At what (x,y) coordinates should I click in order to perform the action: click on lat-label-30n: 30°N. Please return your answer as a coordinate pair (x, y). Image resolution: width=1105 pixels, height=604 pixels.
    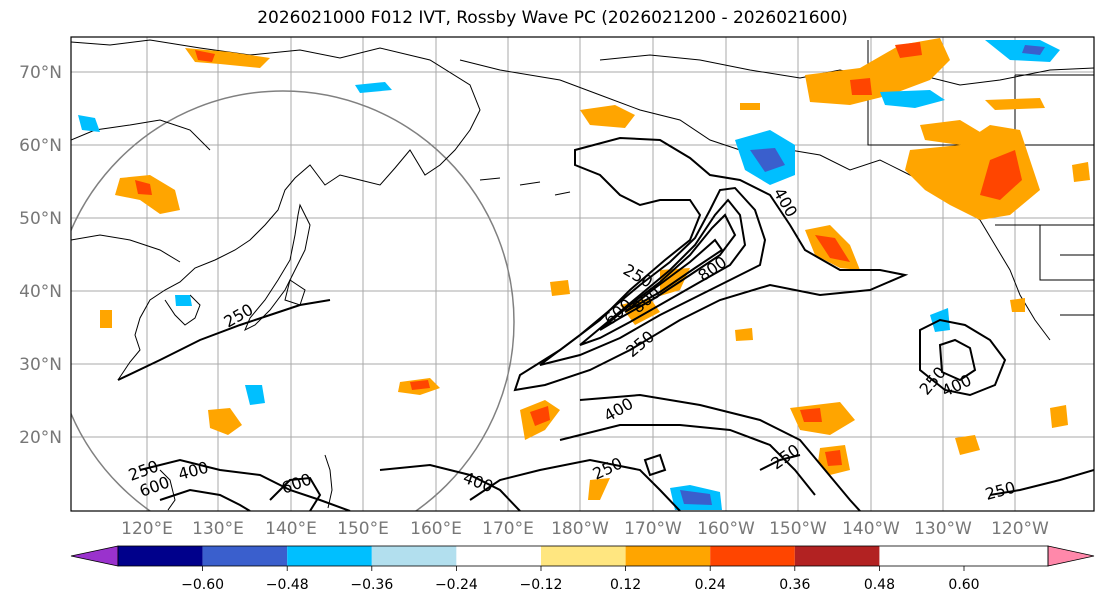
    Looking at the image, I should click on (40, 365).